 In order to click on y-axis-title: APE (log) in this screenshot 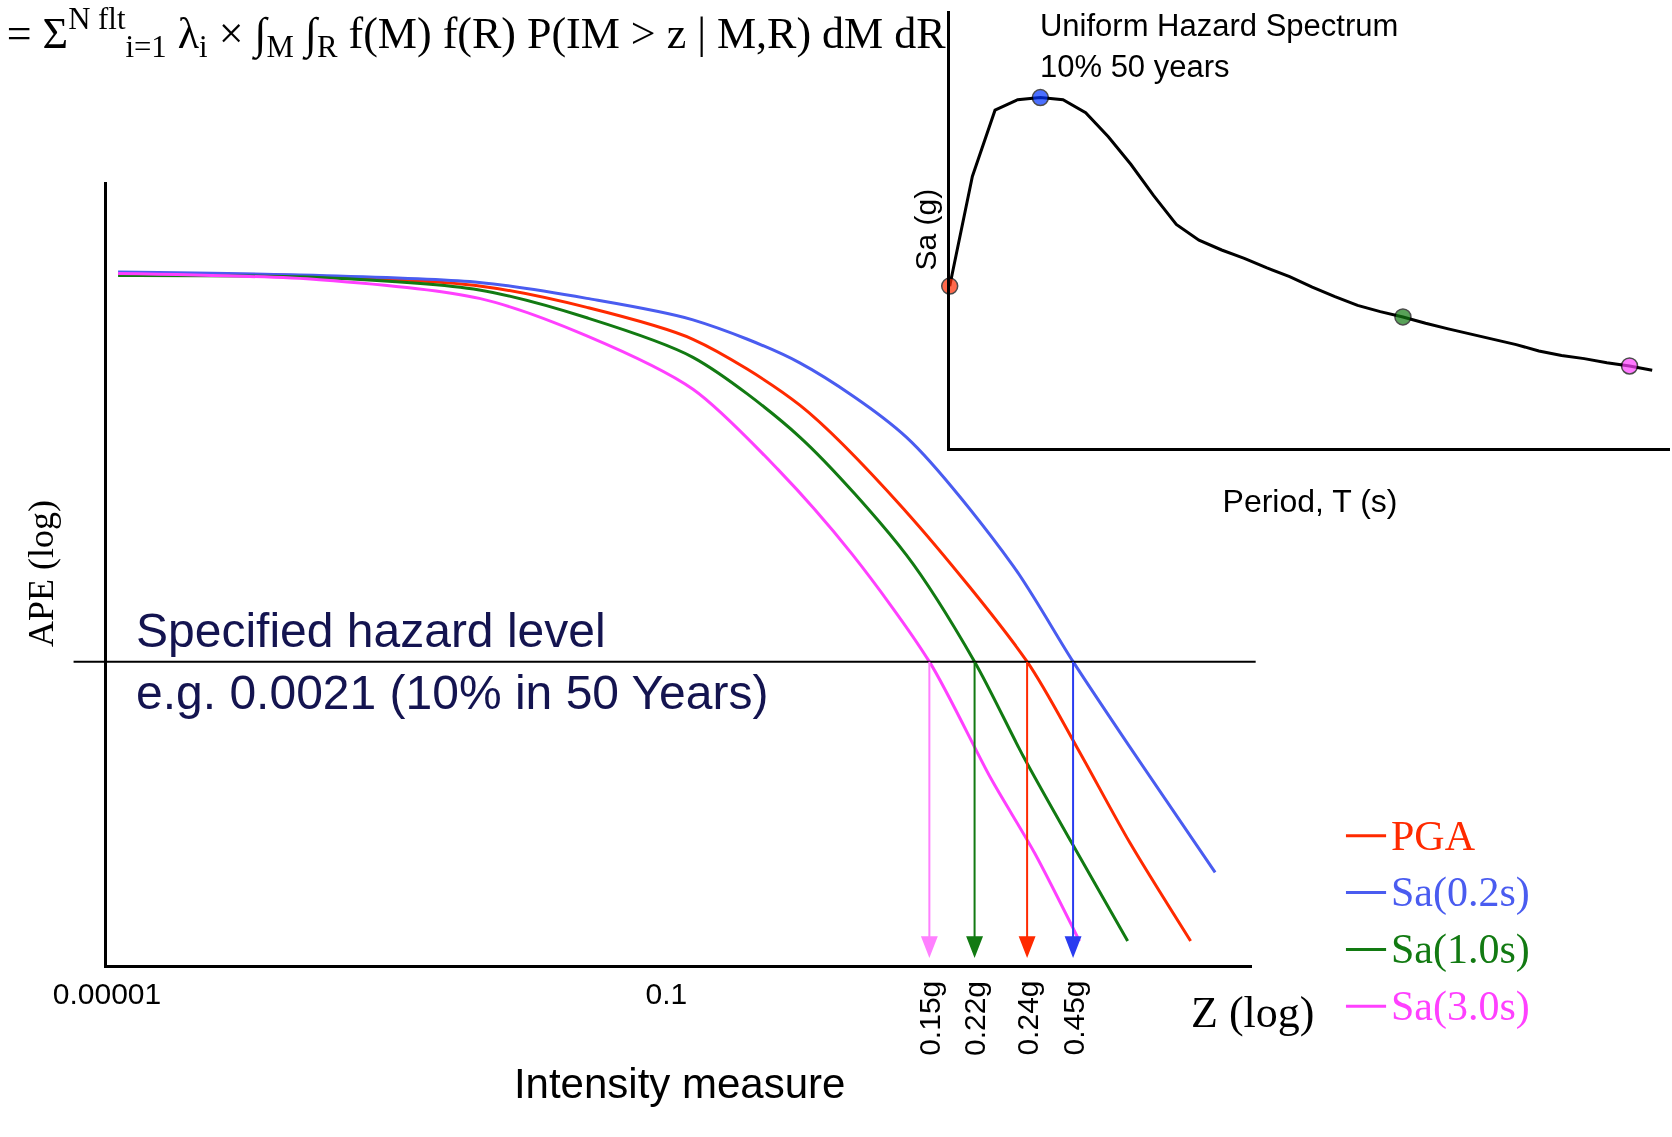, I will do `click(40, 574)`.